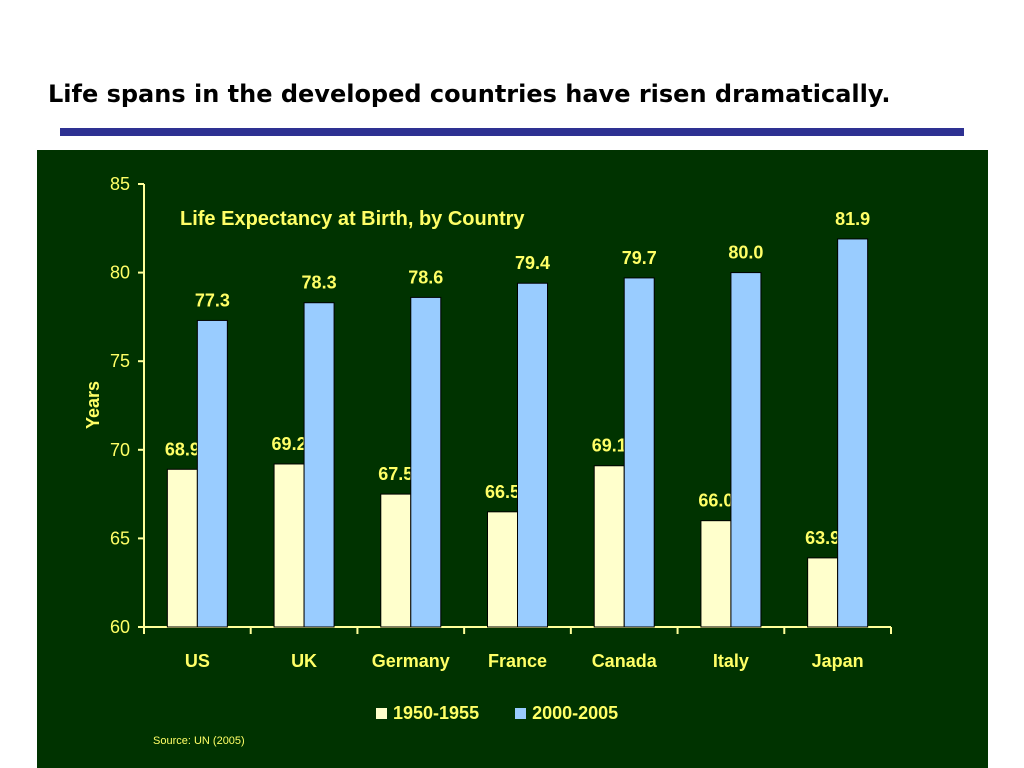 The height and width of the screenshot is (768, 1024). What do you see at coordinates (731, 661) in the screenshot?
I see `x-tick-label-italy: Italy` at bounding box center [731, 661].